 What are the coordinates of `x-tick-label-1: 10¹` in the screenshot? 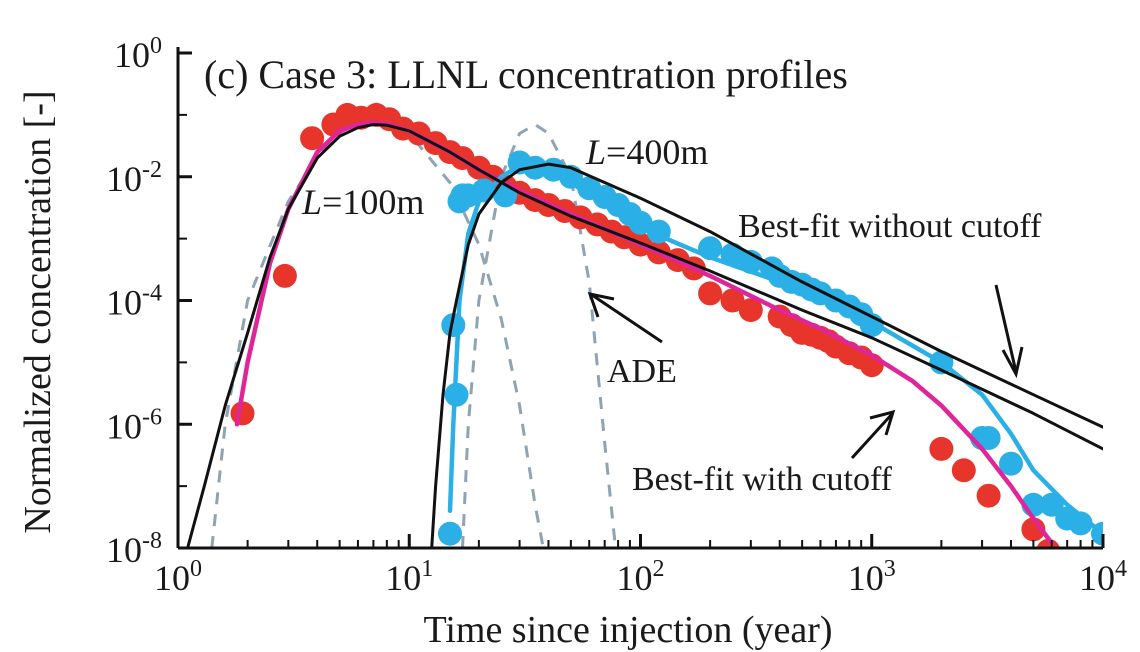 It's located at (409, 577).